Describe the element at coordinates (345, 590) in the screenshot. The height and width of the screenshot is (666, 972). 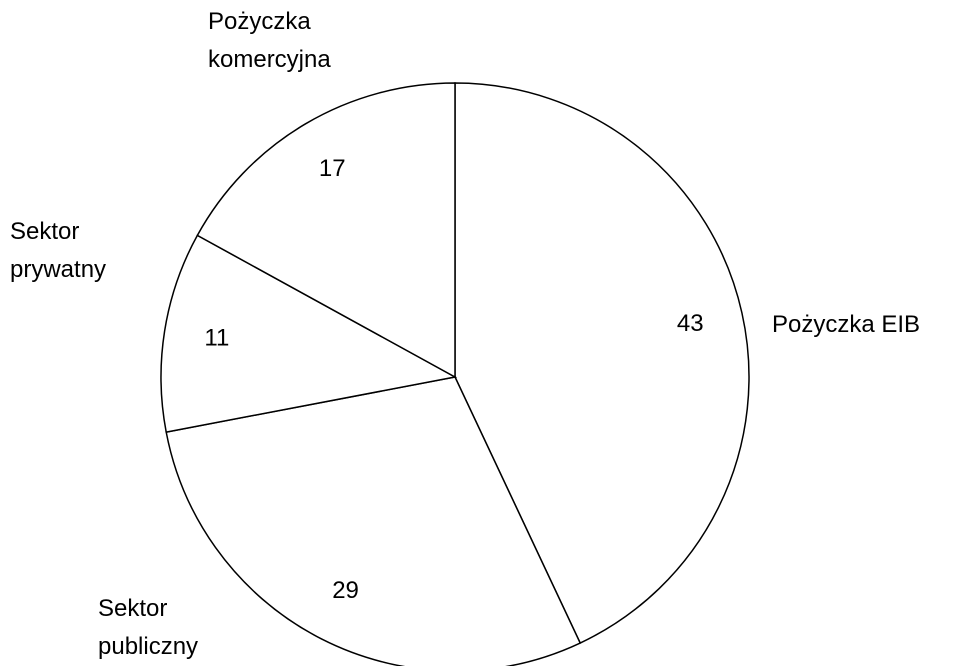
I see `value-label: 29` at that location.